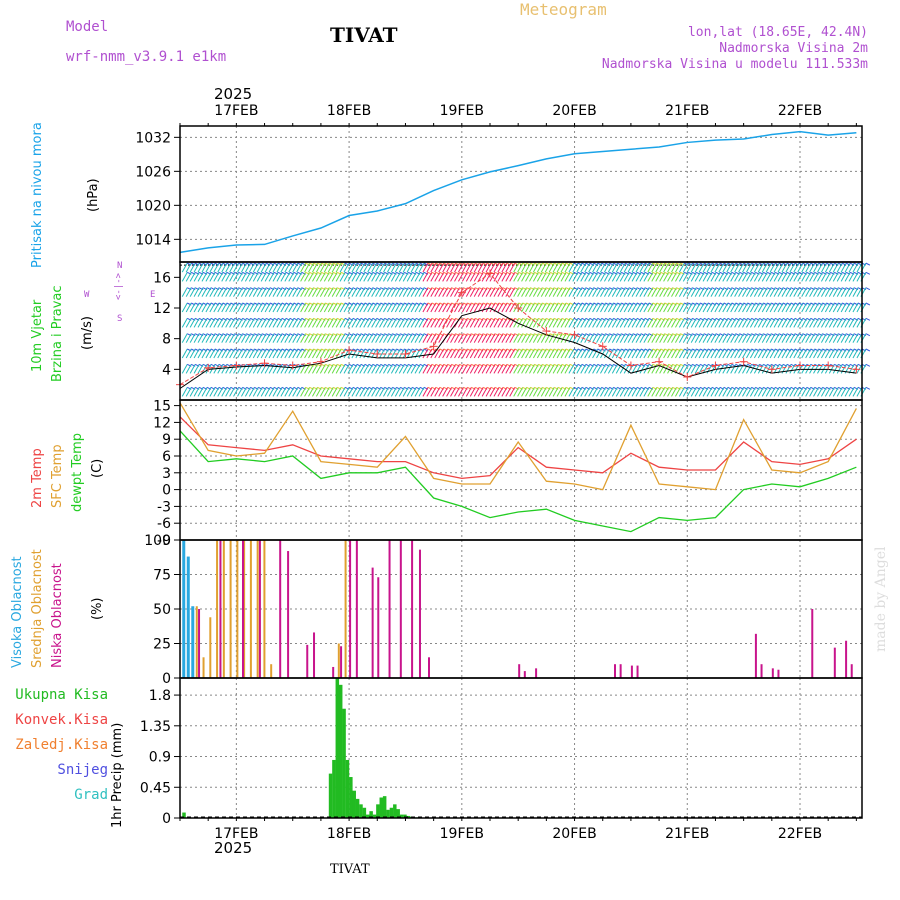 The image size is (900, 900). I want to click on year-top: 2025, so click(233, 94).